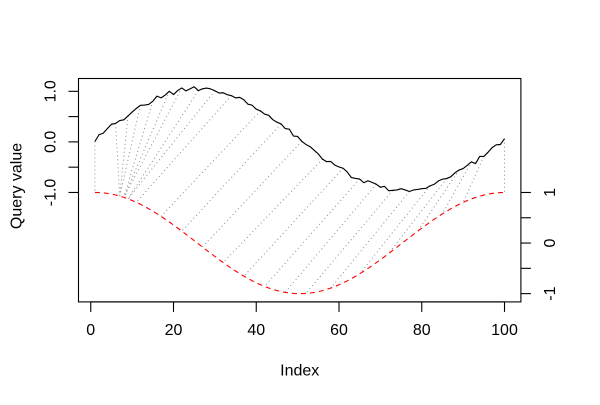  Describe the element at coordinates (504, 330) in the screenshot. I see `svg-text: 100` at that location.